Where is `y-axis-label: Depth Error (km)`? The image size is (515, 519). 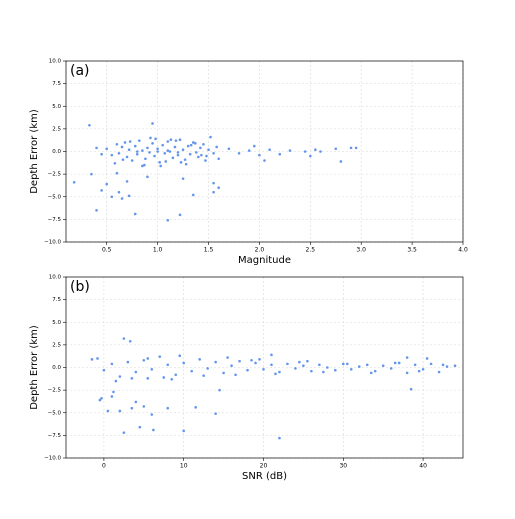 y-axis-label: Depth Error (km) is located at coordinates (34, 367).